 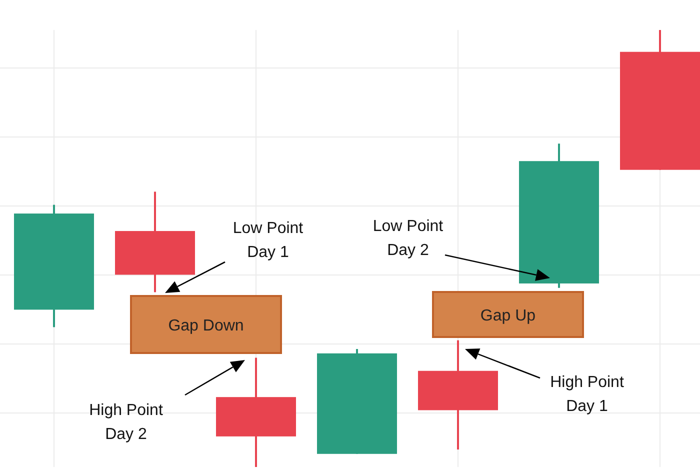 What do you see at coordinates (126, 422) in the screenshot?
I see `annotation: High Point Day 2` at bounding box center [126, 422].